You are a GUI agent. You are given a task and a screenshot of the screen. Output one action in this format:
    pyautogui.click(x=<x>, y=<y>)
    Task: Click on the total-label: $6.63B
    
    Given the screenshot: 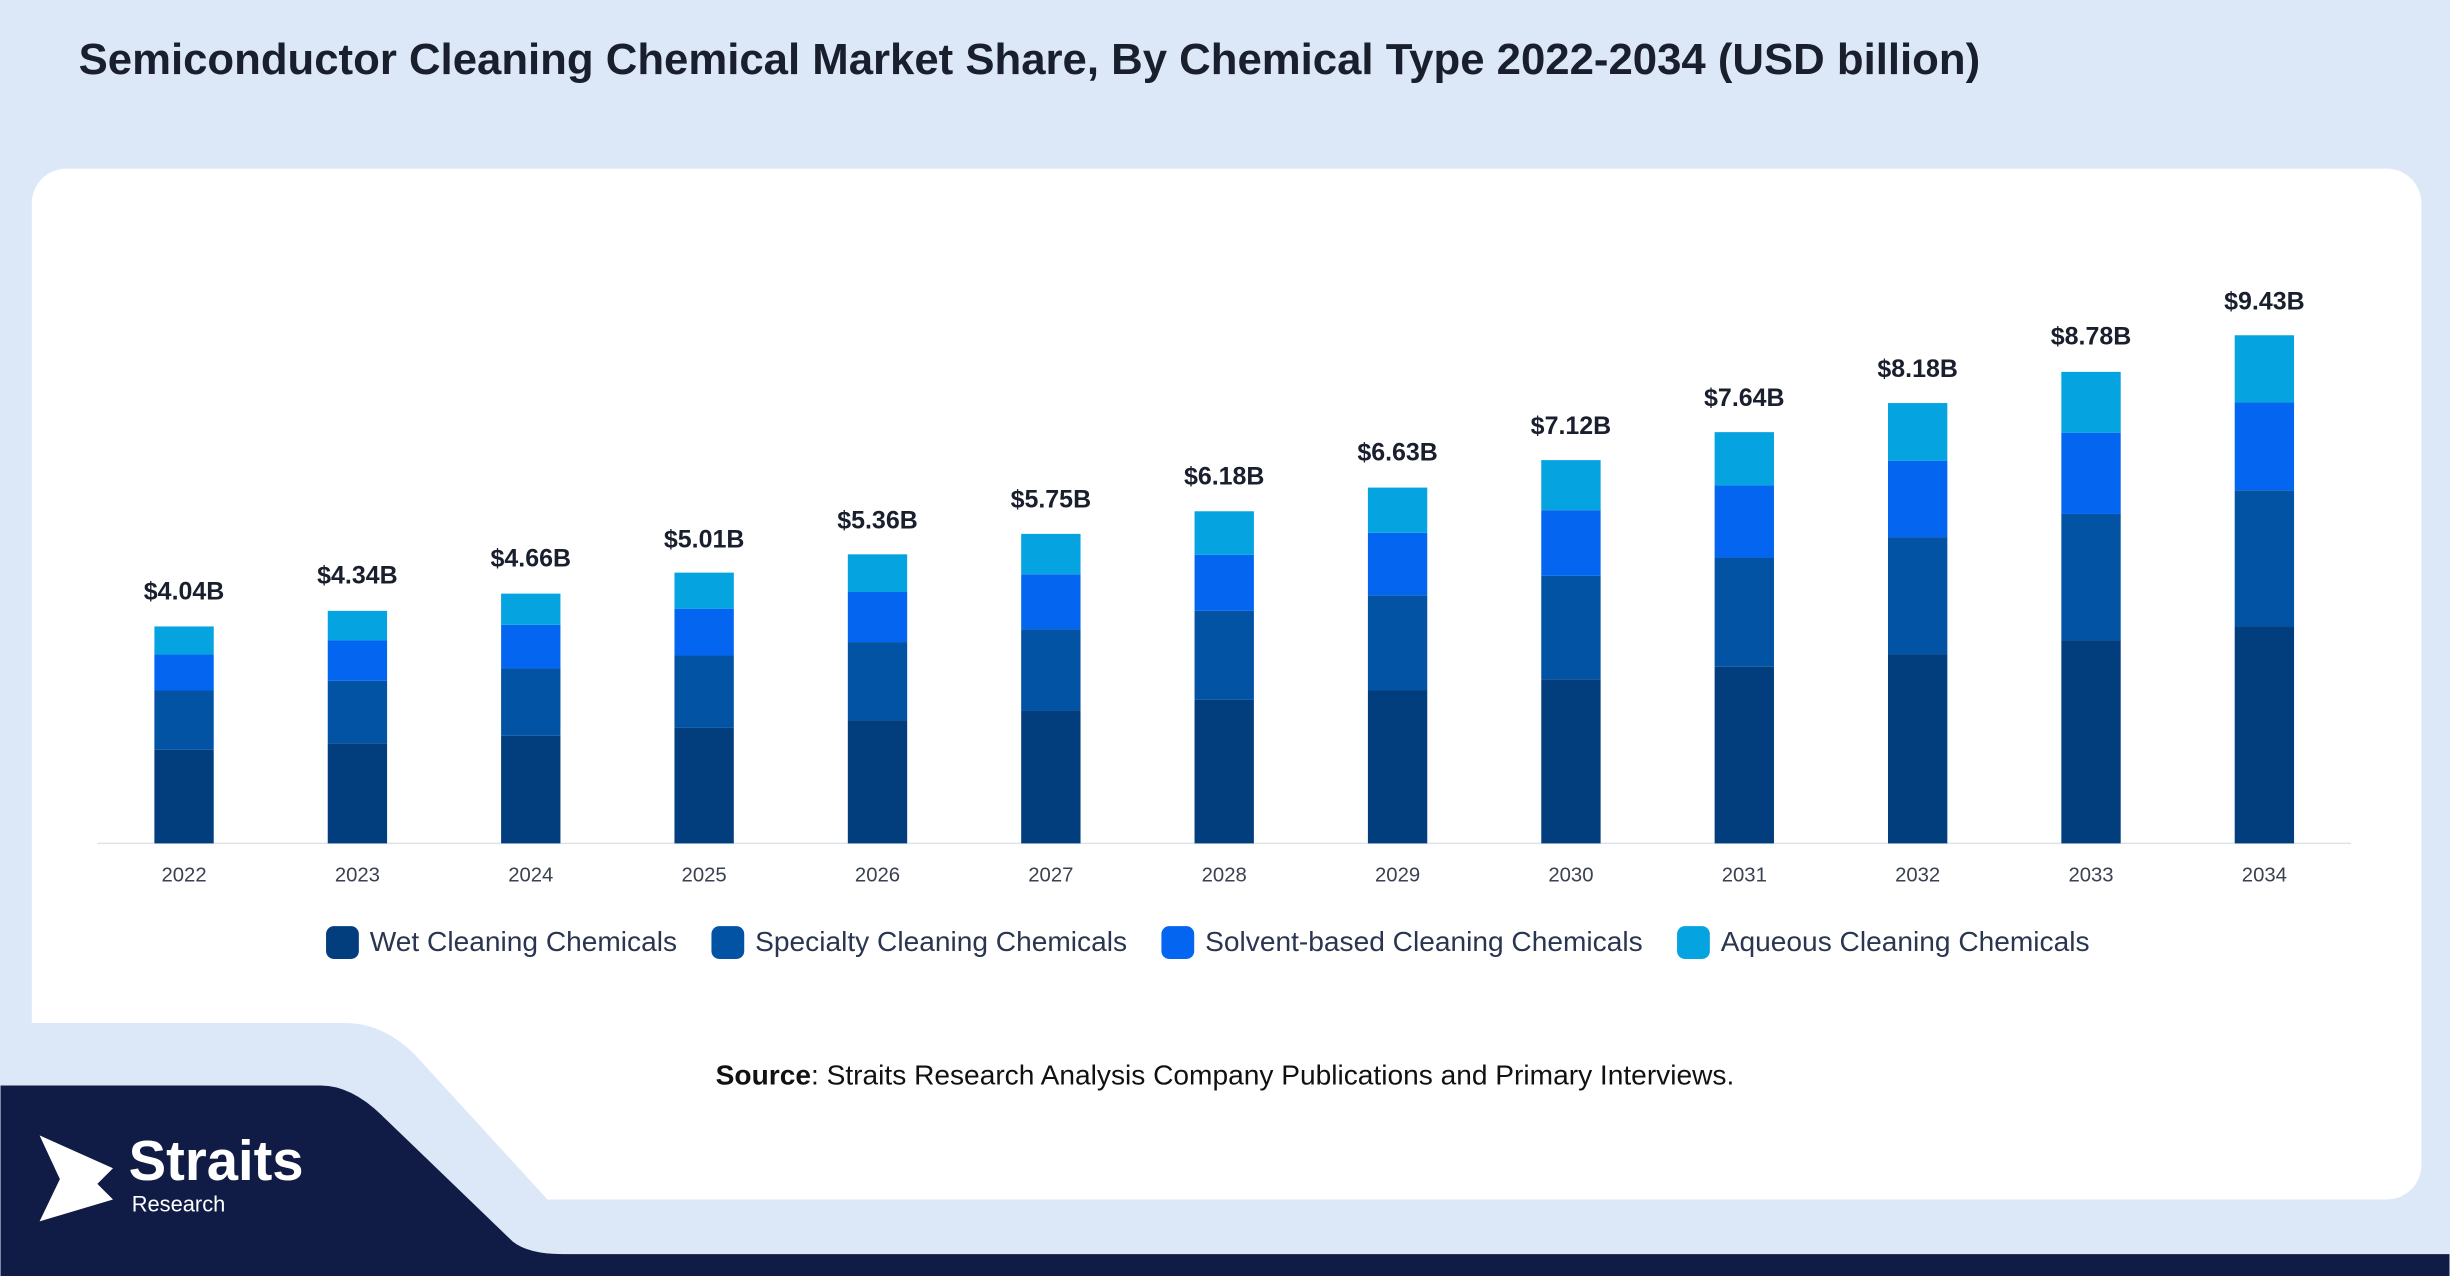 What is the action you would take?
    pyautogui.click(x=1397, y=452)
    